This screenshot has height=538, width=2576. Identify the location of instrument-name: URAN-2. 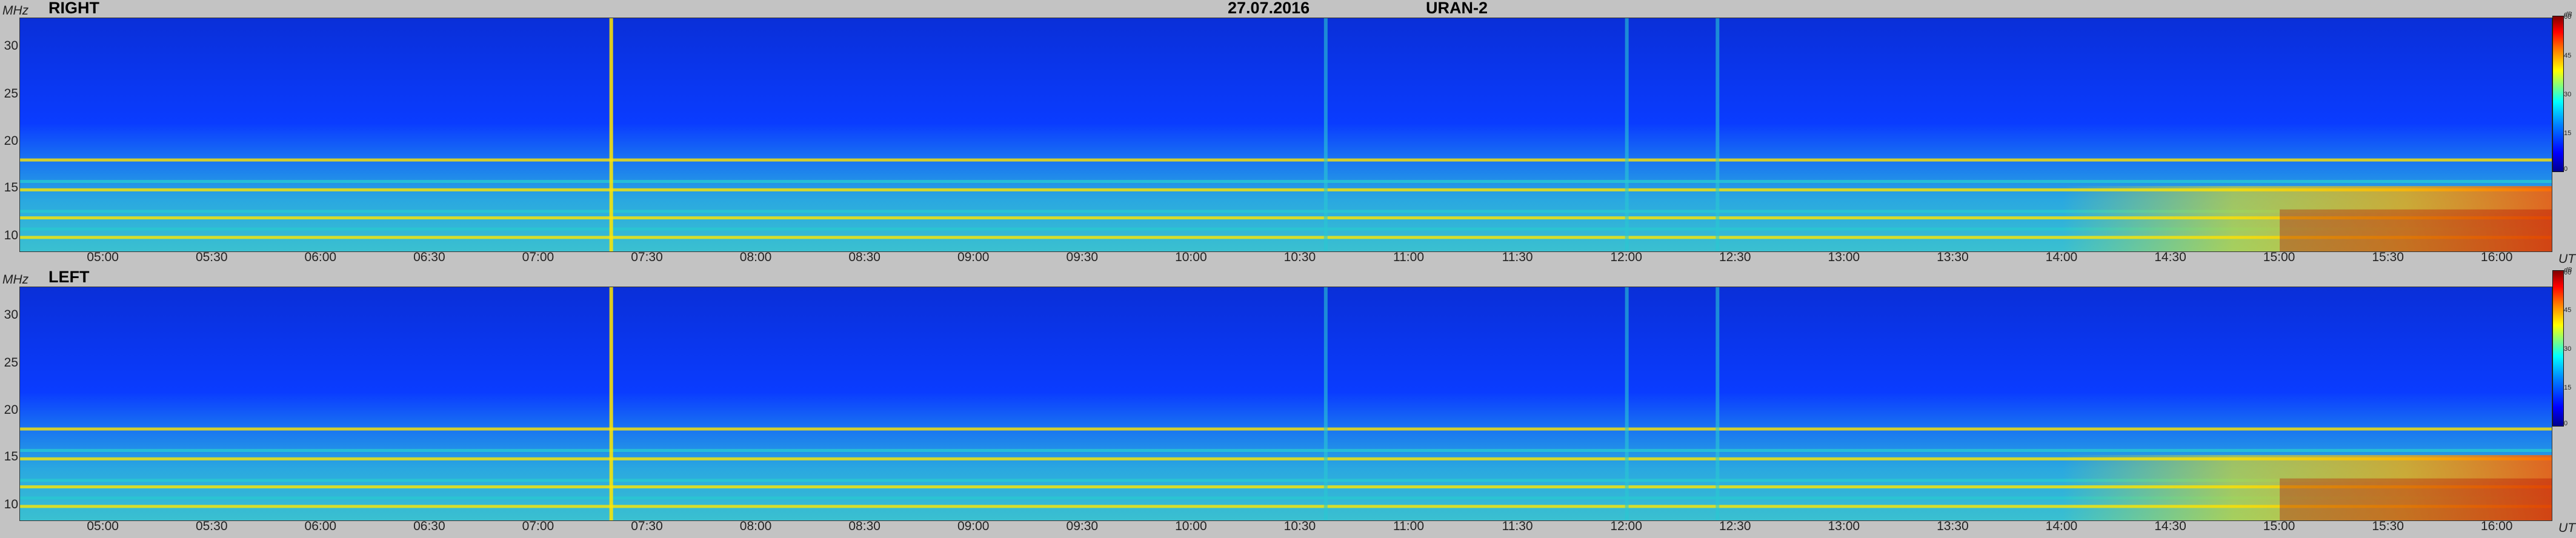
(1457, 8).